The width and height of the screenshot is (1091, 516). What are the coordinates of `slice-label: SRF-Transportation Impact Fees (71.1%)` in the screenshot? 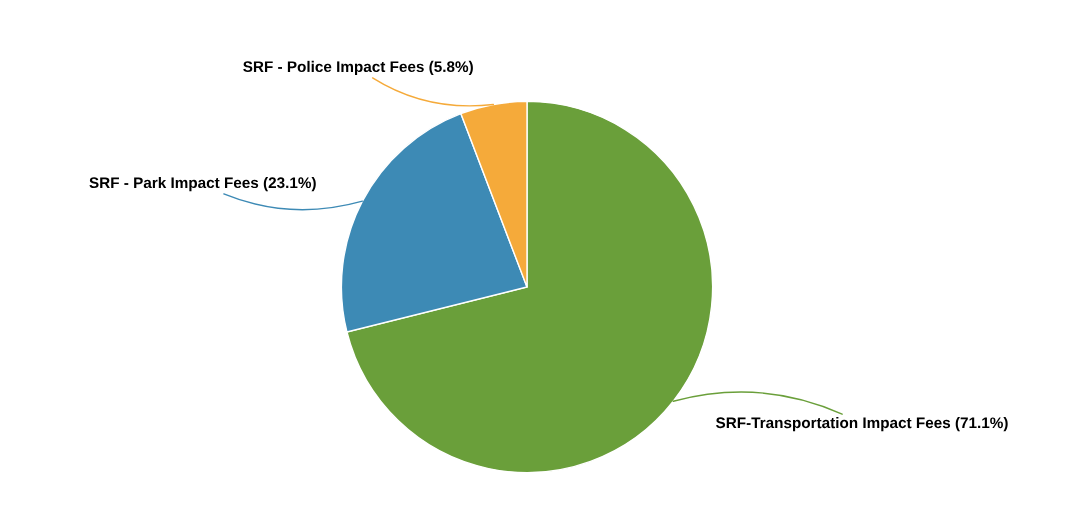 It's located at (861, 424).